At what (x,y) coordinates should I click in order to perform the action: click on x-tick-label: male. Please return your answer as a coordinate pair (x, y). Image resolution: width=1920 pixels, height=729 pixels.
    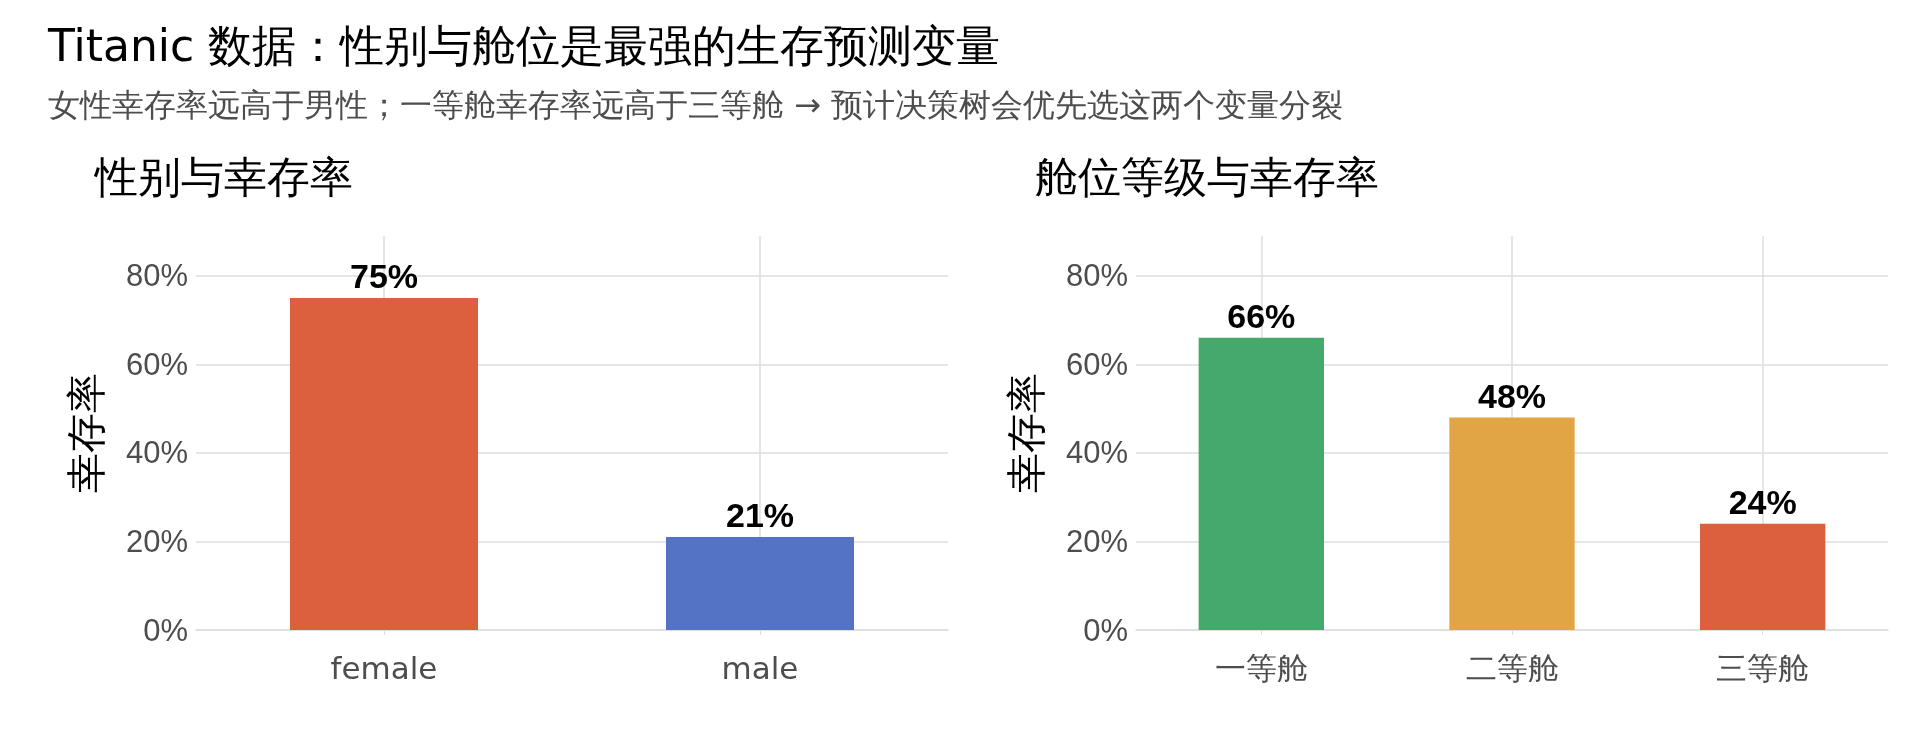
    Looking at the image, I should click on (760, 667).